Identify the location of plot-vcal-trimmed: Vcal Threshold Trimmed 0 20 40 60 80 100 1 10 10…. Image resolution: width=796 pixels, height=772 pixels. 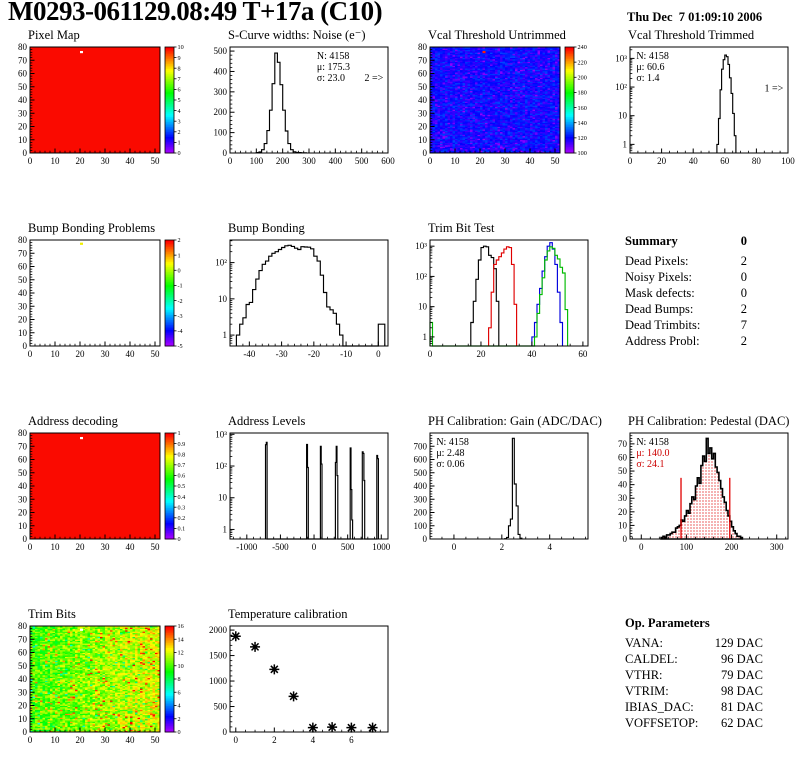
(698, 99).